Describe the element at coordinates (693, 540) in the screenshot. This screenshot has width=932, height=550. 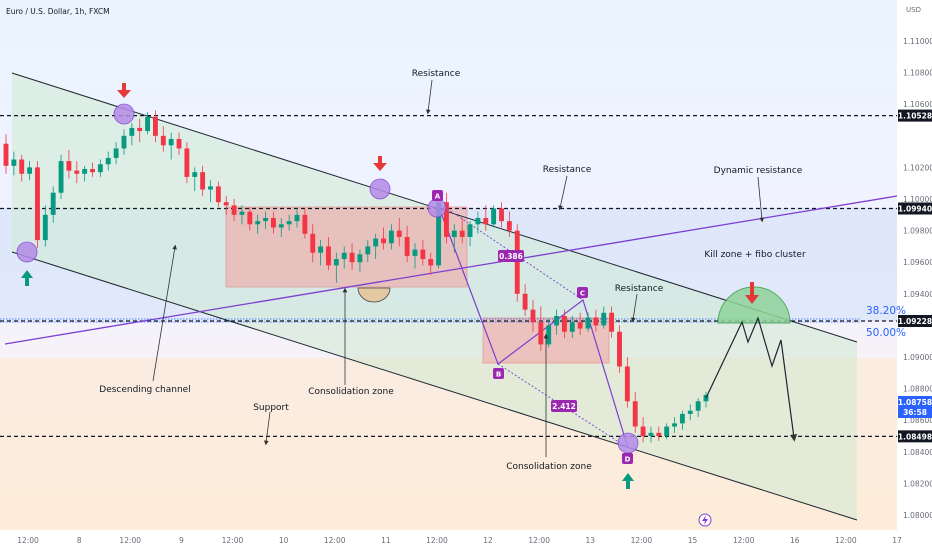
I see `x-tick-label: 15` at that location.